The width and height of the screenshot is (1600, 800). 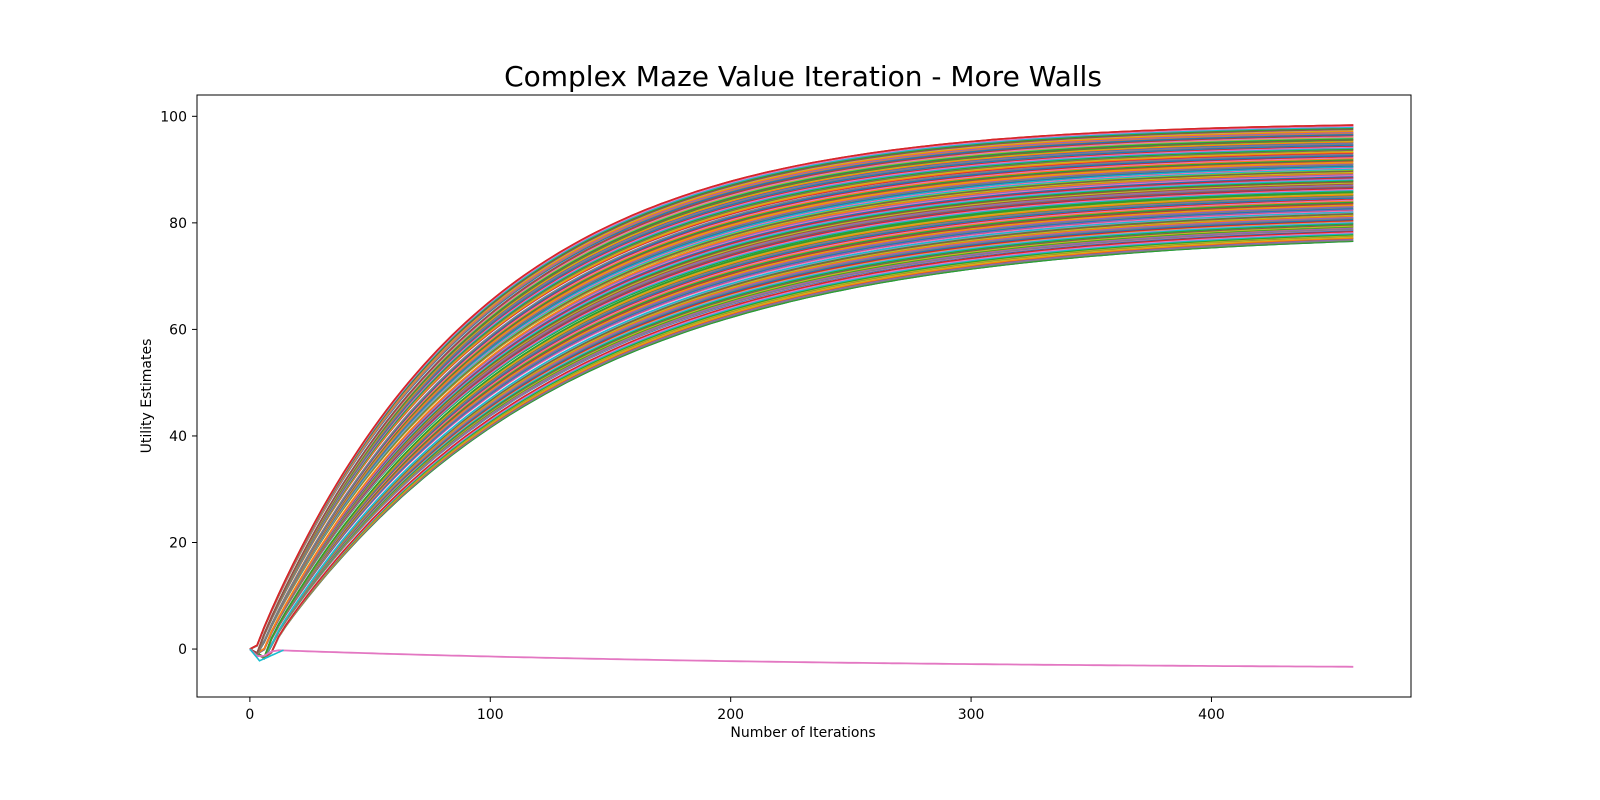 What do you see at coordinates (147, 396) in the screenshot?
I see `y-axis-label: Utility Estimates` at bounding box center [147, 396].